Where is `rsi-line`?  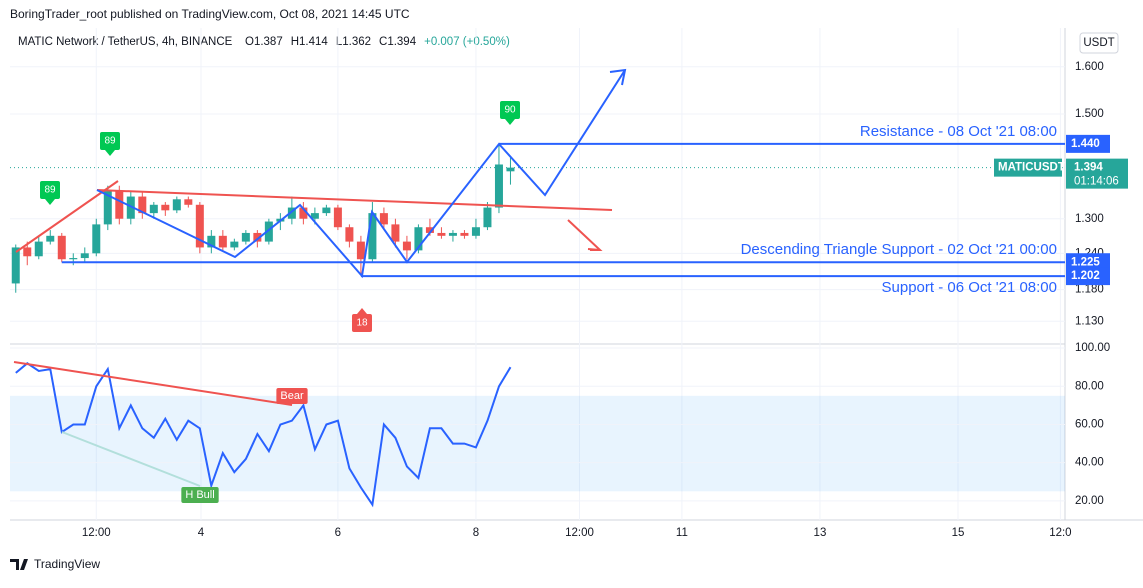
rsi-line is located at coordinates (263, 435).